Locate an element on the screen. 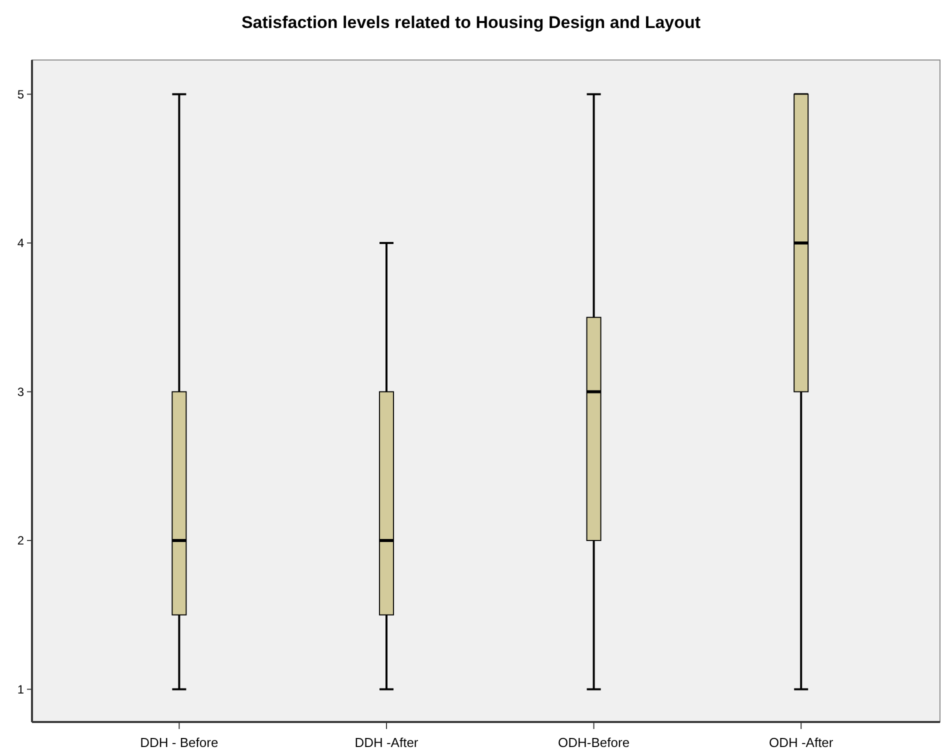  y-tick-label: 3 is located at coordinates (20, 391).